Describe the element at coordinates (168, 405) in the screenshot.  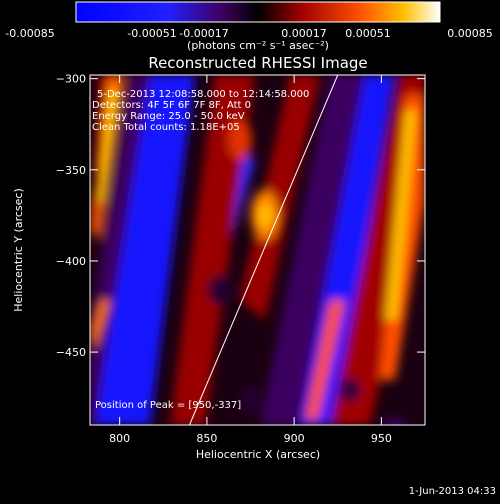
I see `annotation-peak-position: Position of Peak = [950,-337]` at that location.